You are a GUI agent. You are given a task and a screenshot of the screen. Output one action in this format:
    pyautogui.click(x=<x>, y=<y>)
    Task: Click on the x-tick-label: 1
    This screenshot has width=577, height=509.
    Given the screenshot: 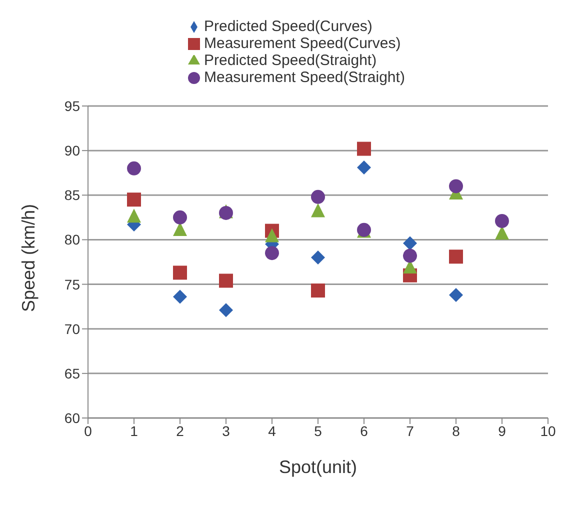 What is the action you would take?
    pyautogui.click(x=134, y=430)
    